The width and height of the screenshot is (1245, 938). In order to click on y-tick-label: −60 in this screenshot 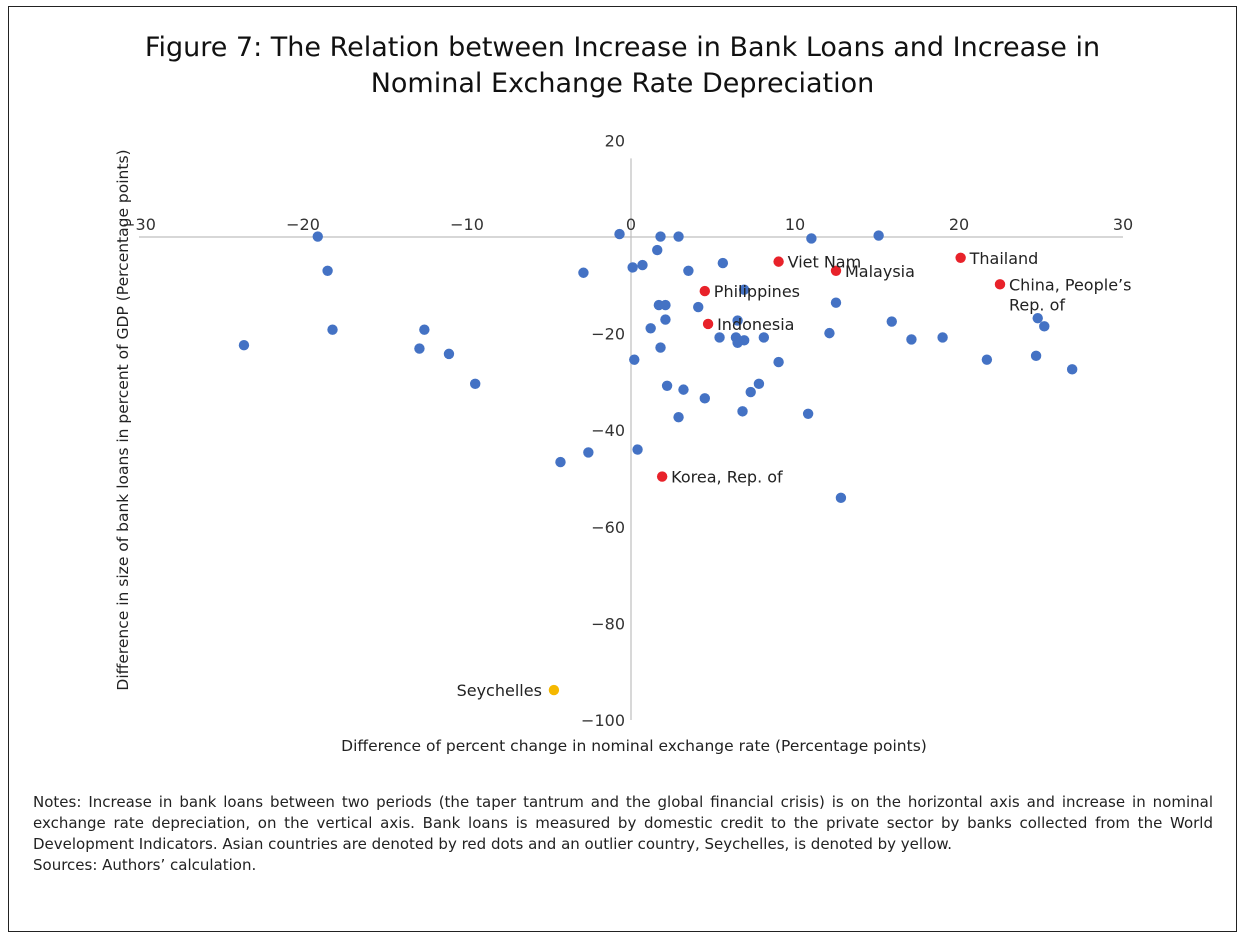, I will do `click(608, 527)`.